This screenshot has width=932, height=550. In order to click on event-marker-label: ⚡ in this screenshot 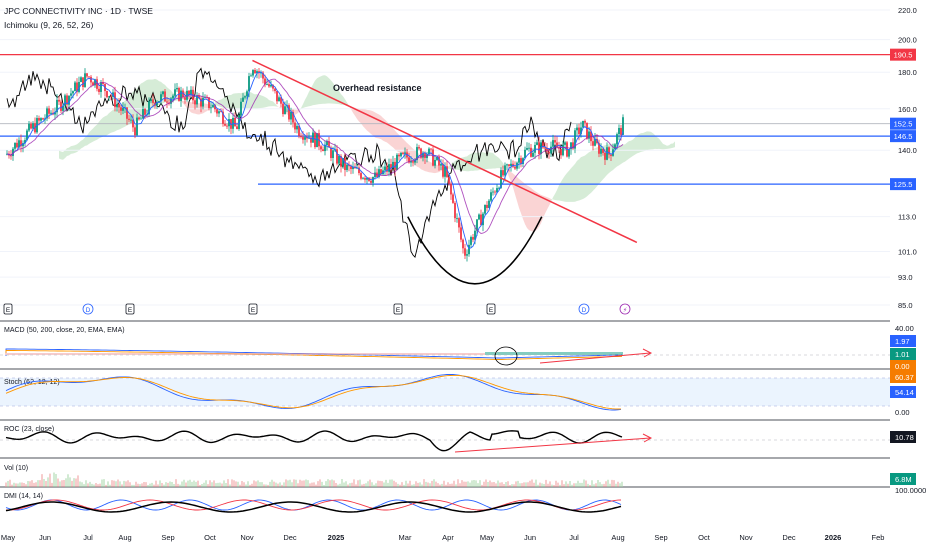, I will do `click(625, 310)`.